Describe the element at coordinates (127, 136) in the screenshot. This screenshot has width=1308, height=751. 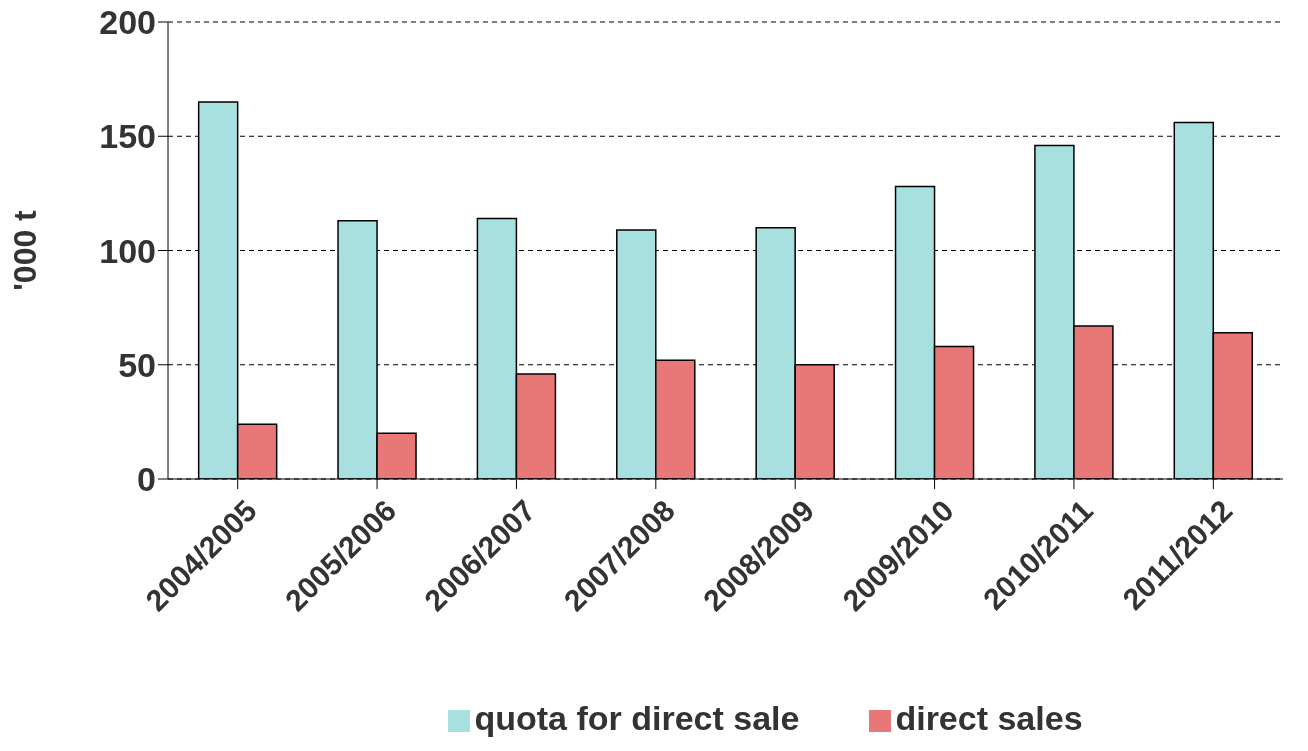
I see `y-tick-label: 150` at that location.